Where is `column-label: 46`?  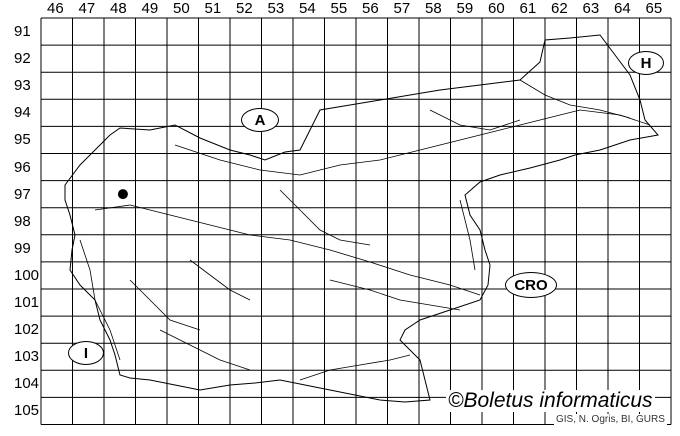 column-label: 46 is located at coordinates (55, 8).